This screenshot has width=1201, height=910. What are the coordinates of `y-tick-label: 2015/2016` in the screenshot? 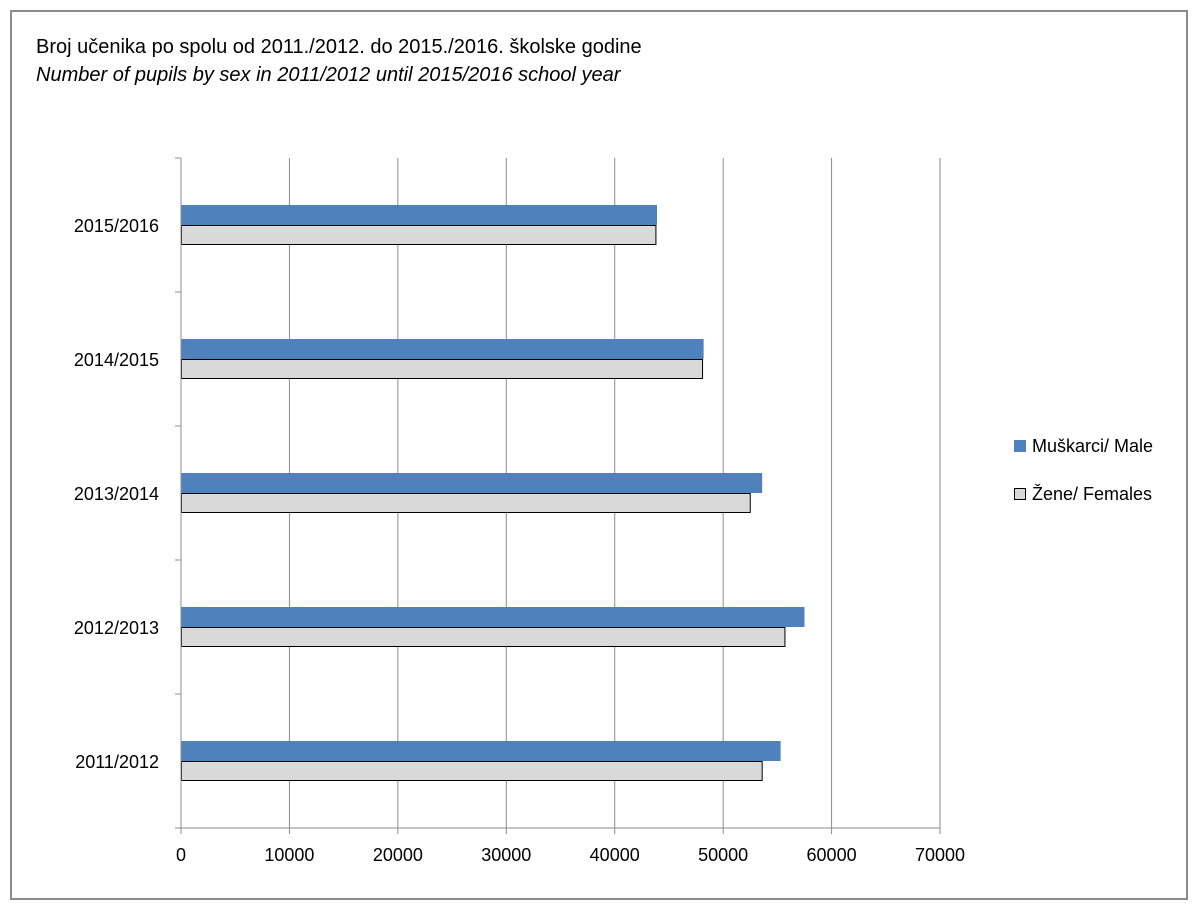 It's located at (116, 226).